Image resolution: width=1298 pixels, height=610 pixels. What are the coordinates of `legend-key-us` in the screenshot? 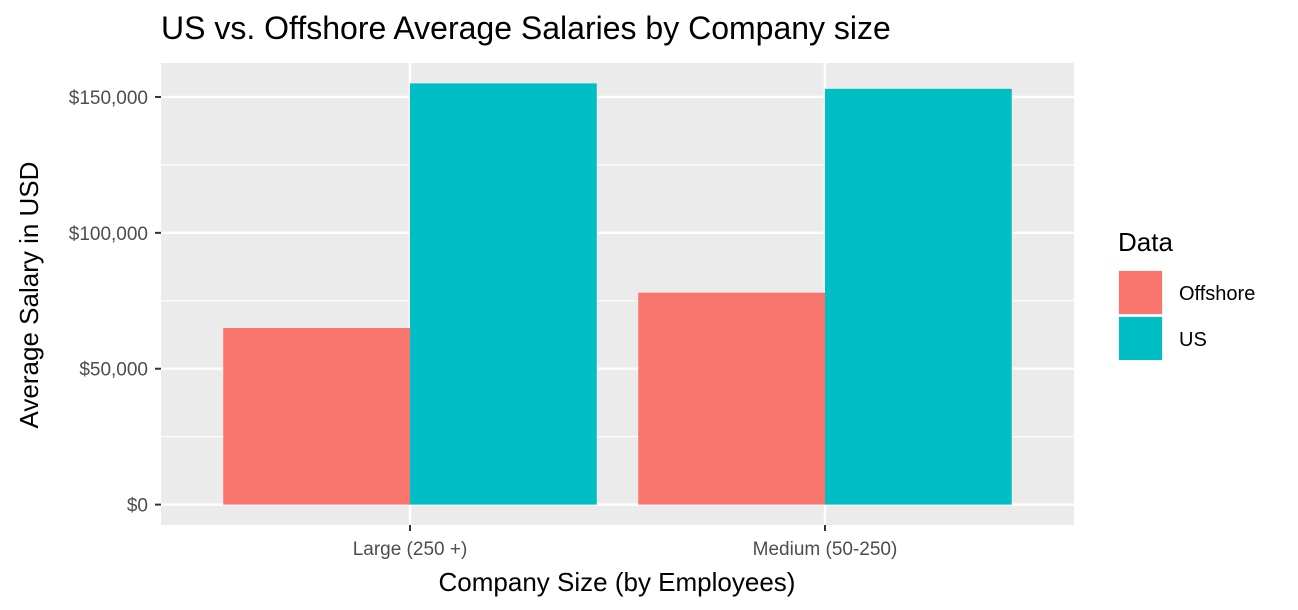 It's located at (1140, 338).